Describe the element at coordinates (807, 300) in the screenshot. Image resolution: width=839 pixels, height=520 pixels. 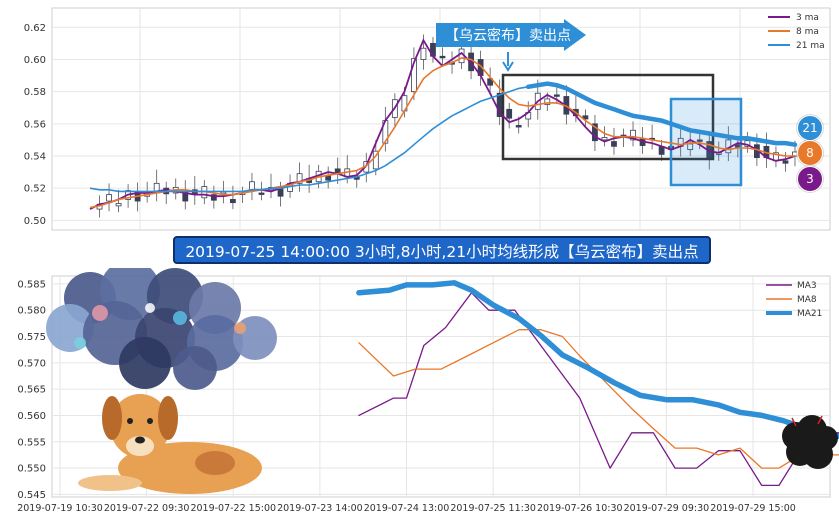
I see `bottom-legend-label: MA8` at that location.